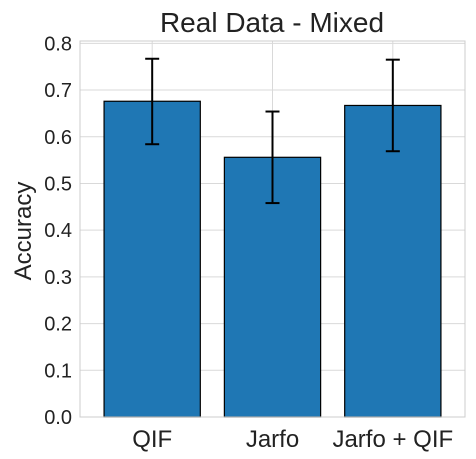  I want to click on y-axis-label: Accuracy, so click(23, 231).